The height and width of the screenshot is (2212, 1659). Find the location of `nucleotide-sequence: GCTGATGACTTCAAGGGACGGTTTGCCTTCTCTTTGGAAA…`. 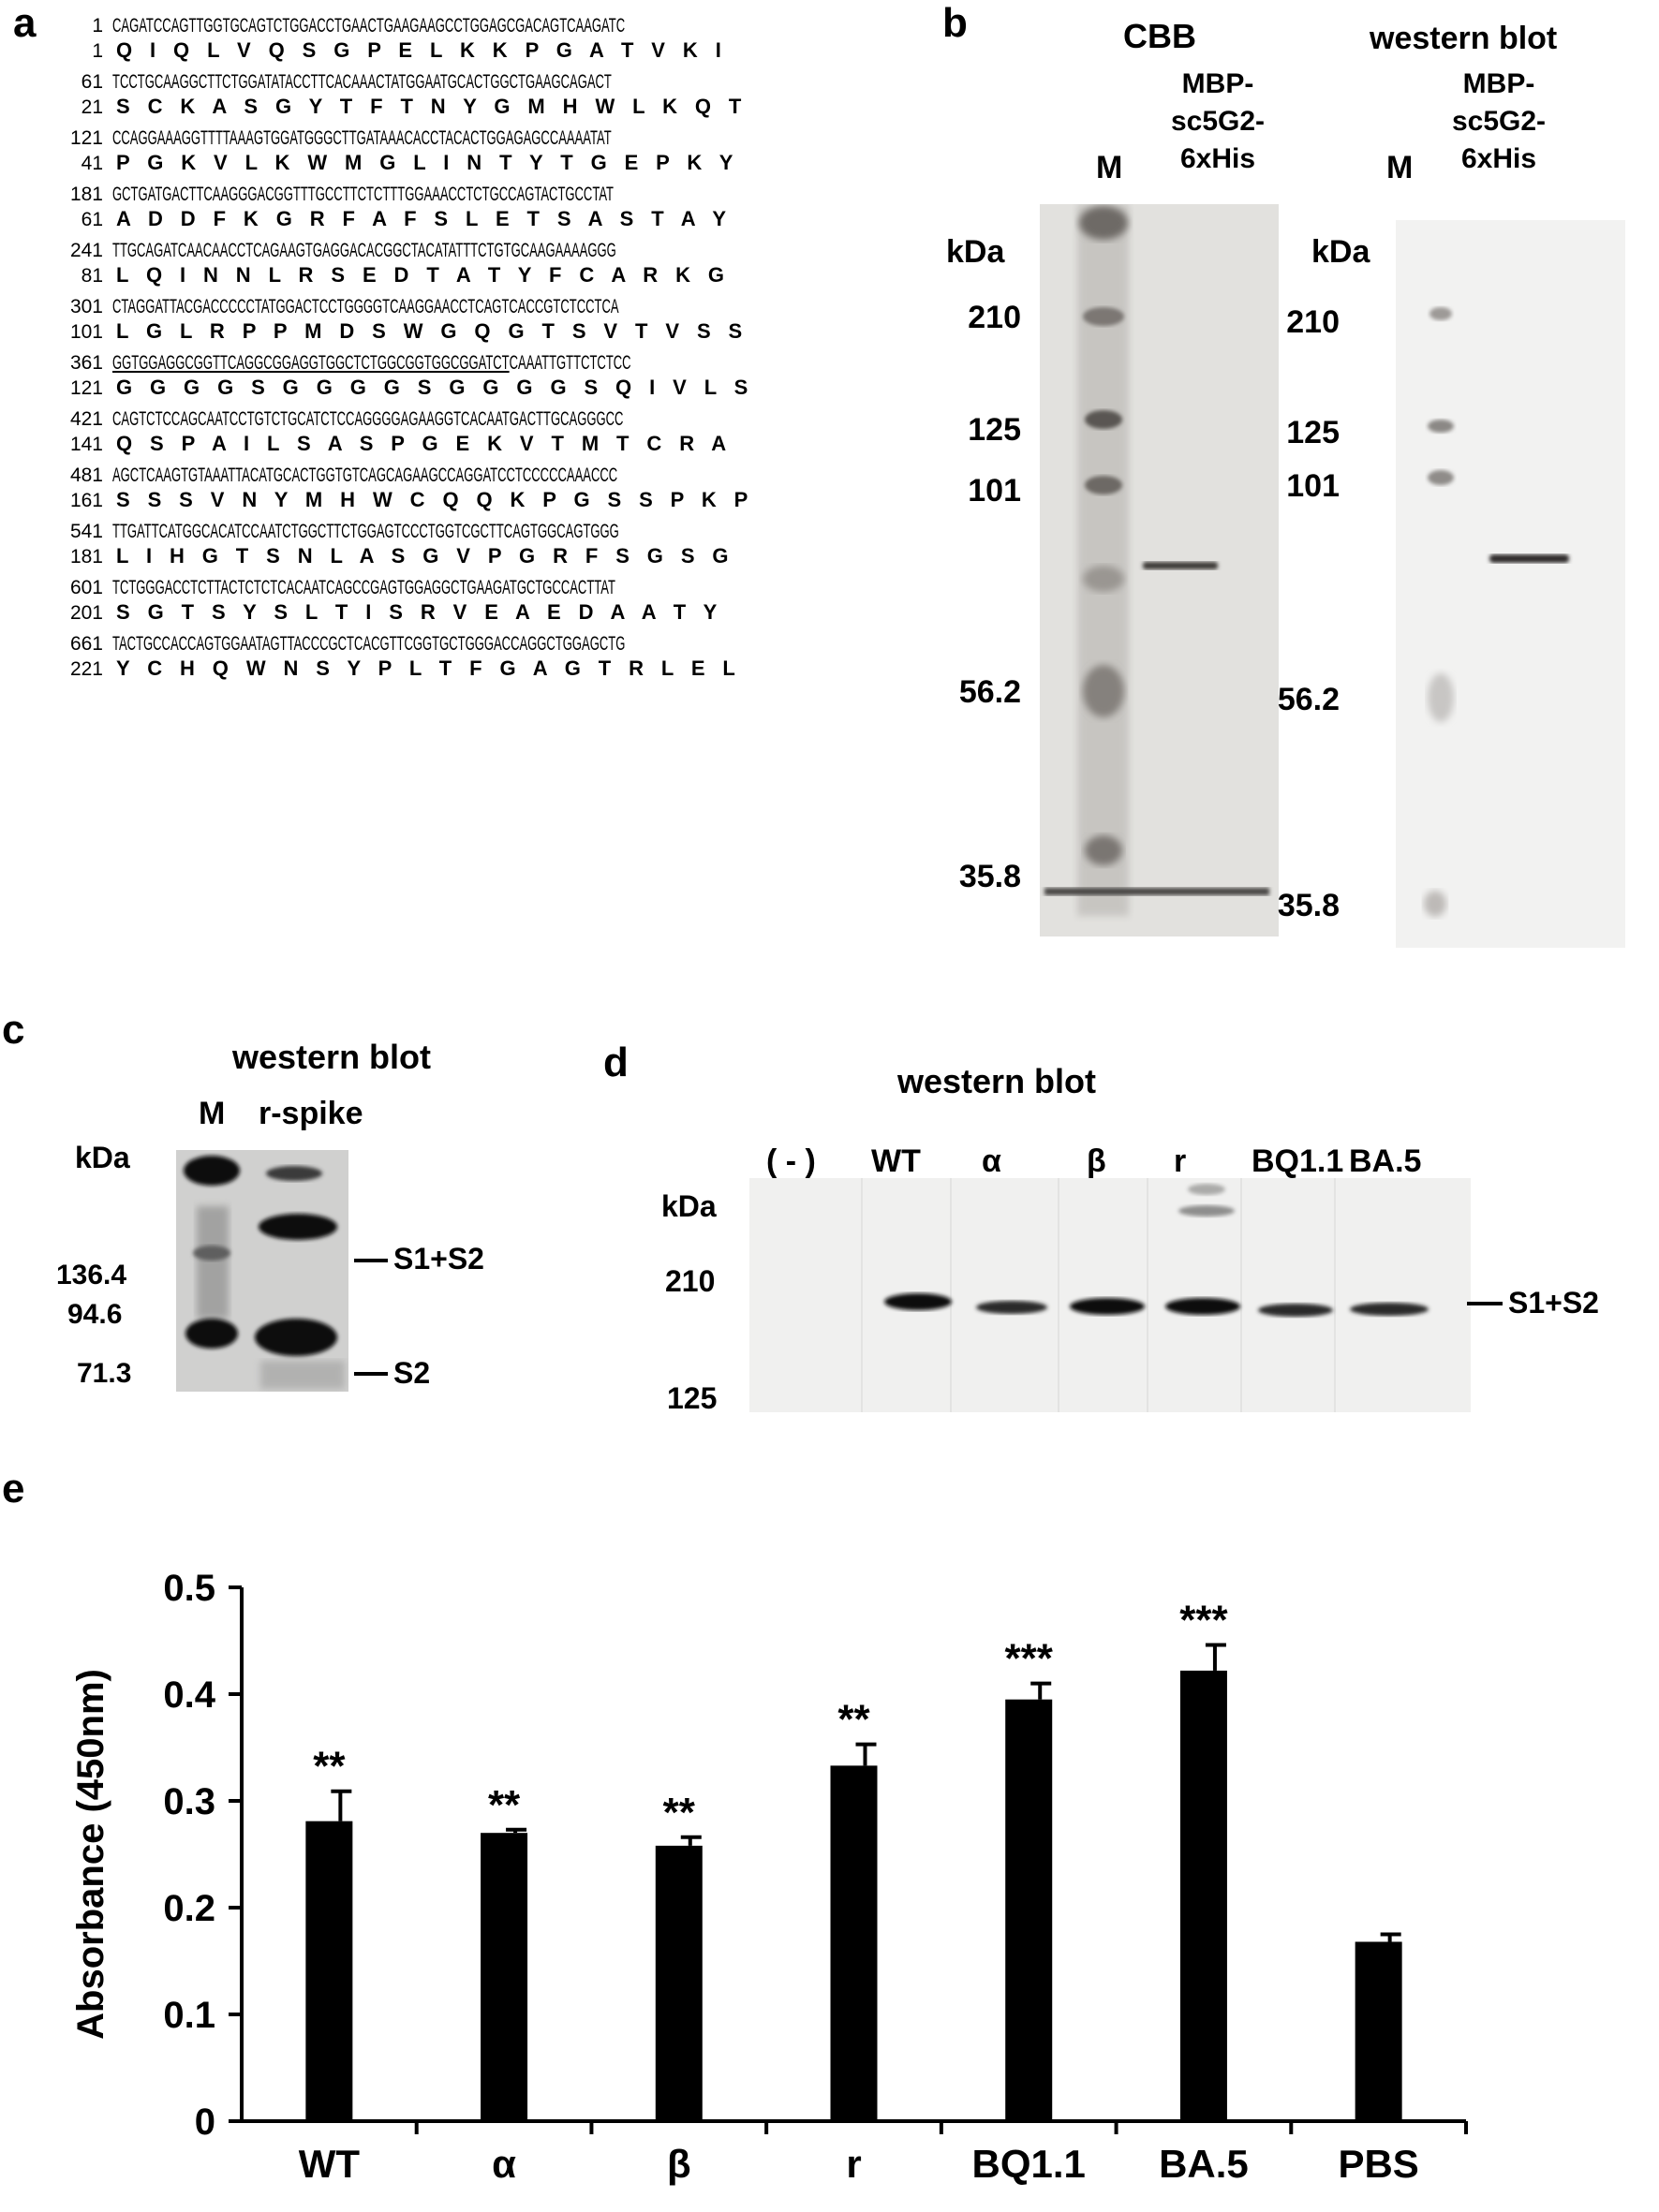

nucleotide-sequence: GCTGATGACTTCAAGGGACGGTTTGCCTTCTCTTTGGAAA… is located at coordinates (364, 195).